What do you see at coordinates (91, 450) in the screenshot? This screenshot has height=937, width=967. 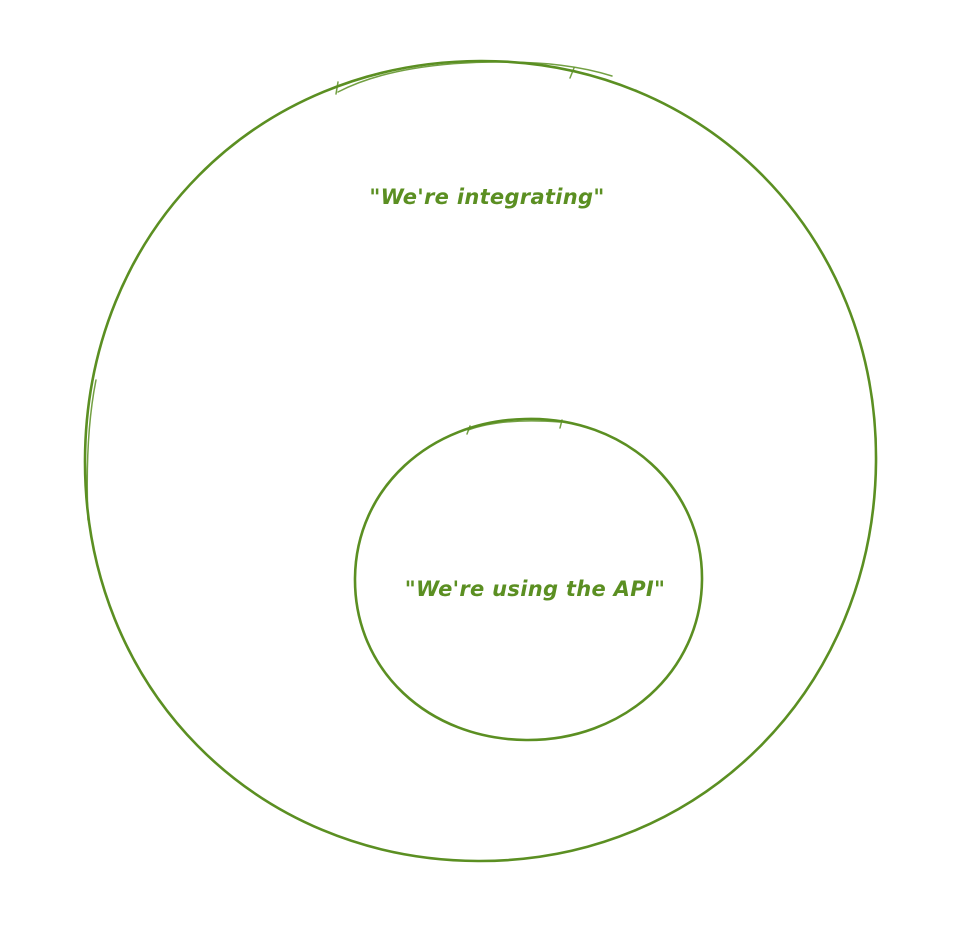 I see `outer-circle-left-overstroke` at bounding box center [91, 450].